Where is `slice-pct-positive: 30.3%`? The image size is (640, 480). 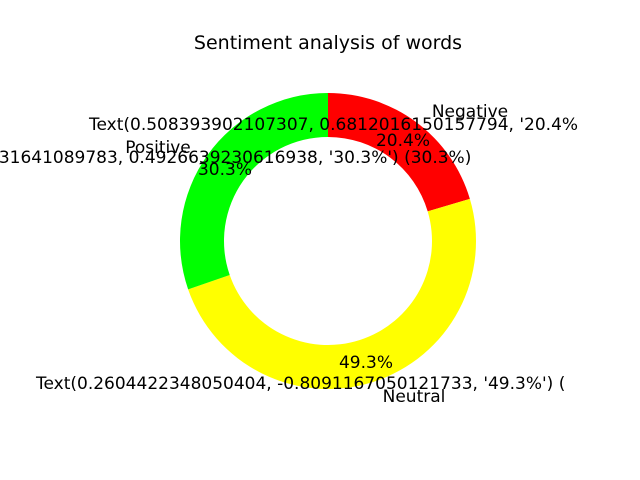
slice-pct-positive: 30.3% is located at coordinates (225, 170).